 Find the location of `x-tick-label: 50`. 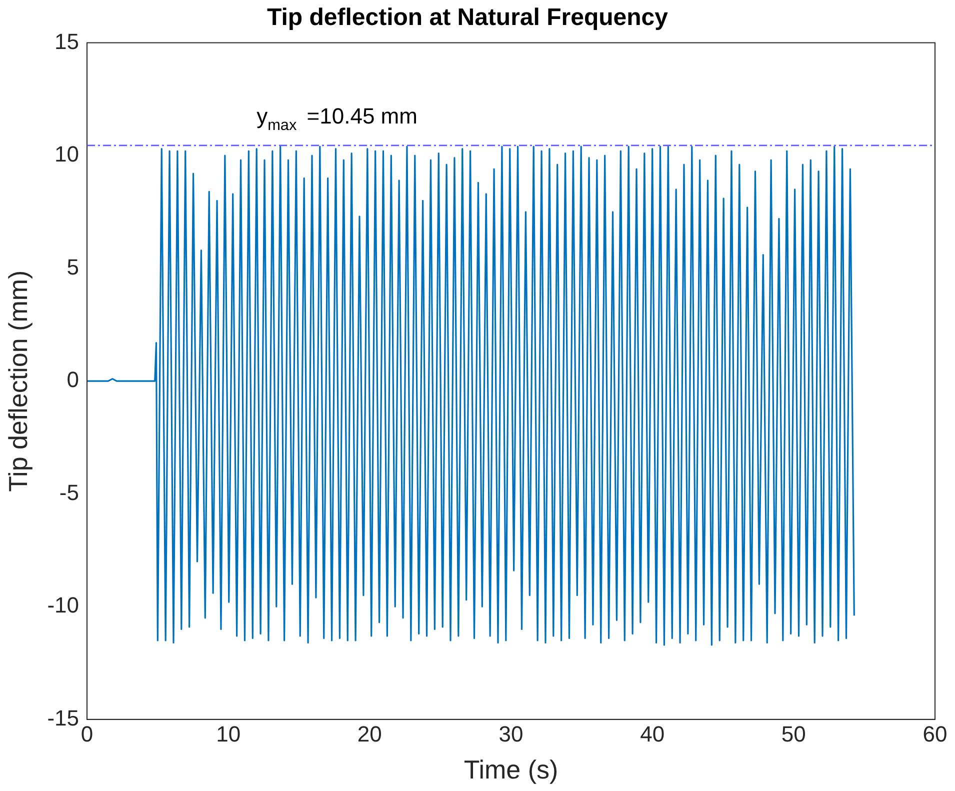

x-tick-label: 50 is located at coordinates (793, 734).